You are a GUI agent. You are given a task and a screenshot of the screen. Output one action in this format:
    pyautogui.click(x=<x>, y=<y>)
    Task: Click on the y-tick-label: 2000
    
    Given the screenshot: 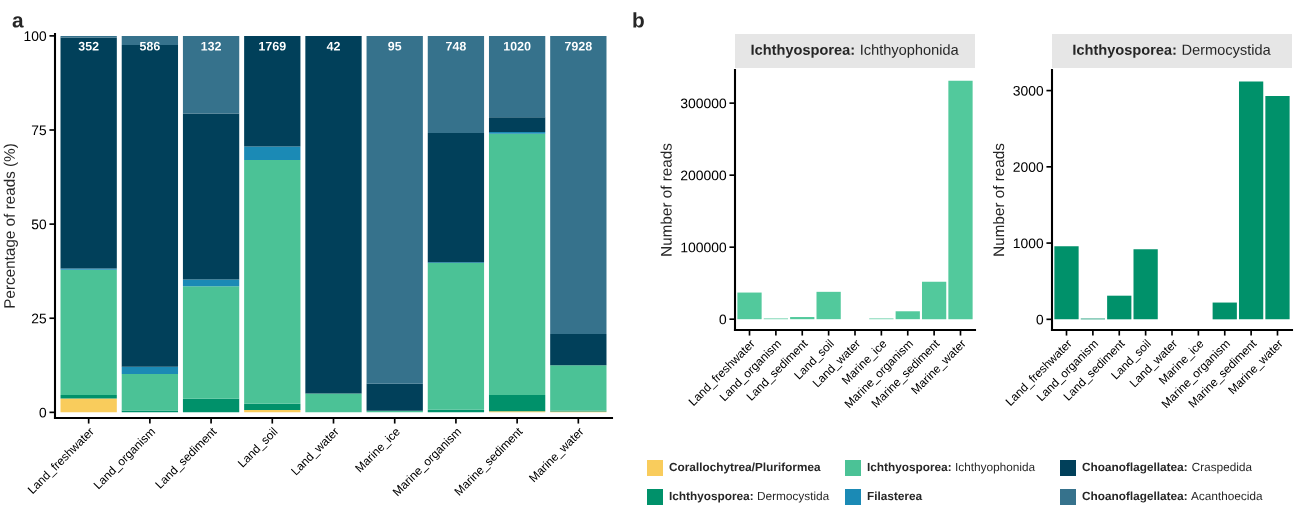 What is the action you would take?
    pyautogui.click(x=1028, y=167)
    